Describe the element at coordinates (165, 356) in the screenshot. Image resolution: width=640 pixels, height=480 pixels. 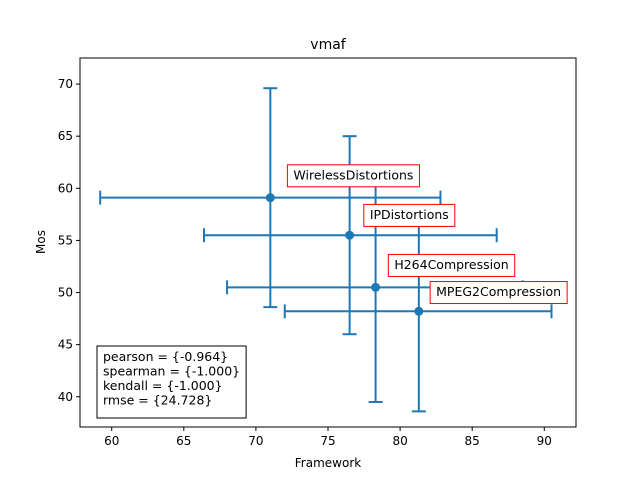
I see `stats-line: pearson = {-0.964}` at that location.